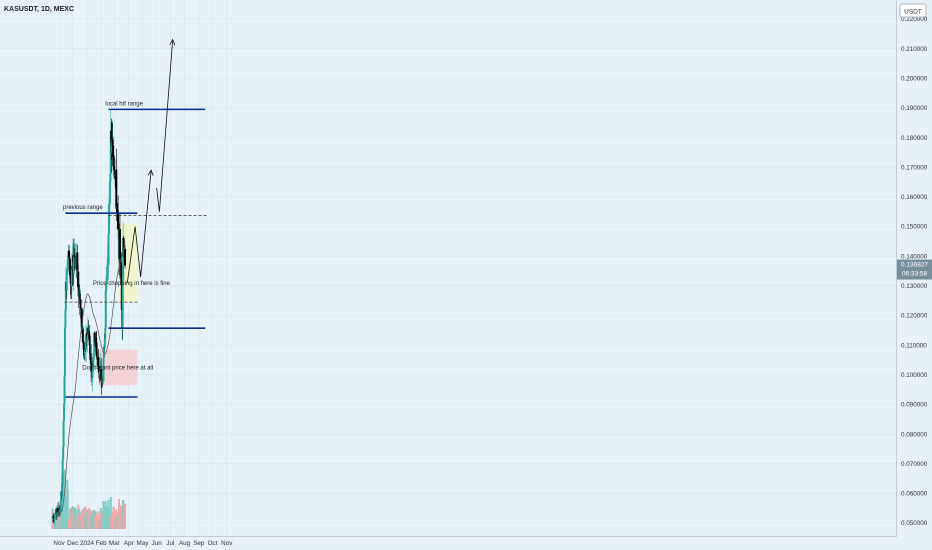 The height and width of the screenshot is (550, 932). What do you see at coordinates (39, 9) in the screenshot?
I see `symbol-title: KASUSDT, 1D, MEXC` at bounding box center [39, 9].